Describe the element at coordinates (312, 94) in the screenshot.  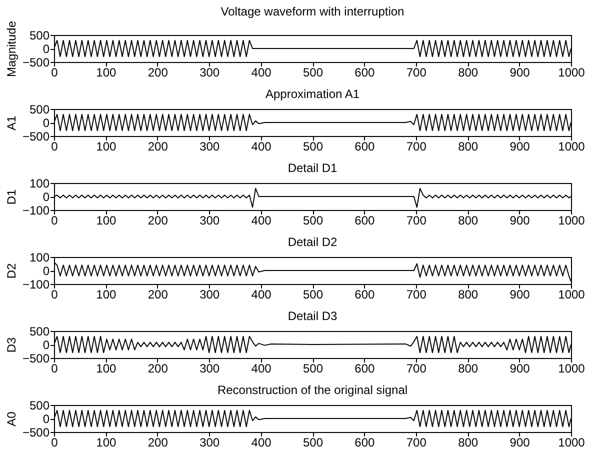
I see `chart-title: Approximation A1` at that location.